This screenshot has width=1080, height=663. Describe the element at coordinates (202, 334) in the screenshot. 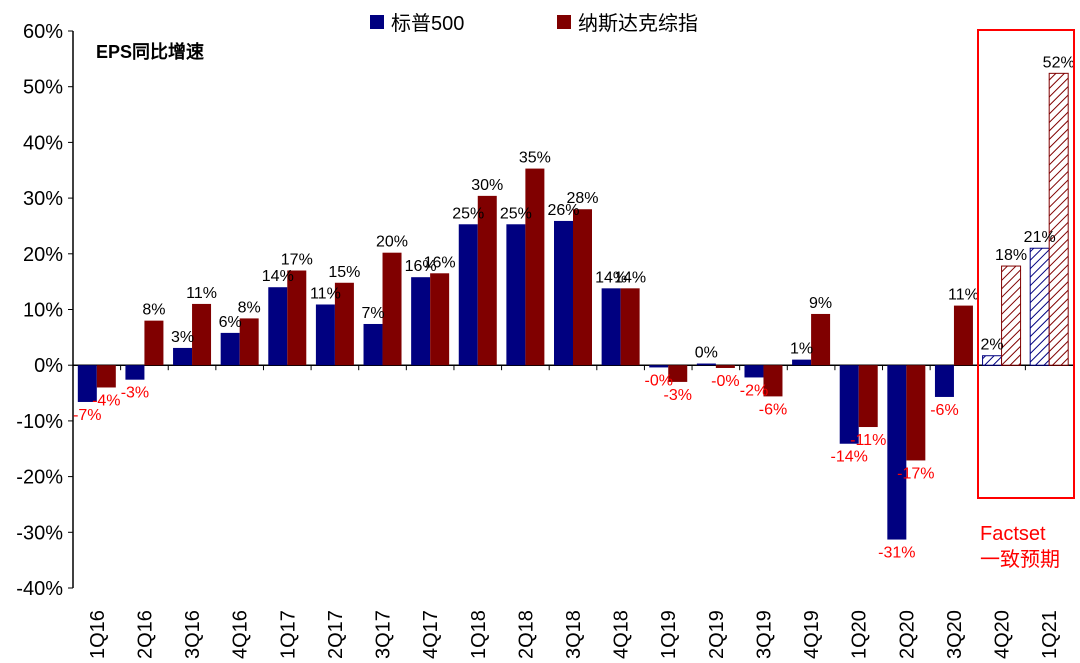

I see `nasdaq-bar-3Q16` at that location.